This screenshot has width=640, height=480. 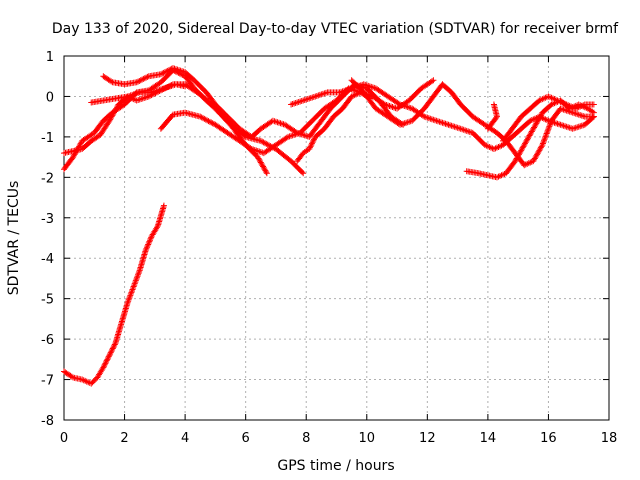 I want to click on y-tick-label: -1, so click(x=47, y=138).